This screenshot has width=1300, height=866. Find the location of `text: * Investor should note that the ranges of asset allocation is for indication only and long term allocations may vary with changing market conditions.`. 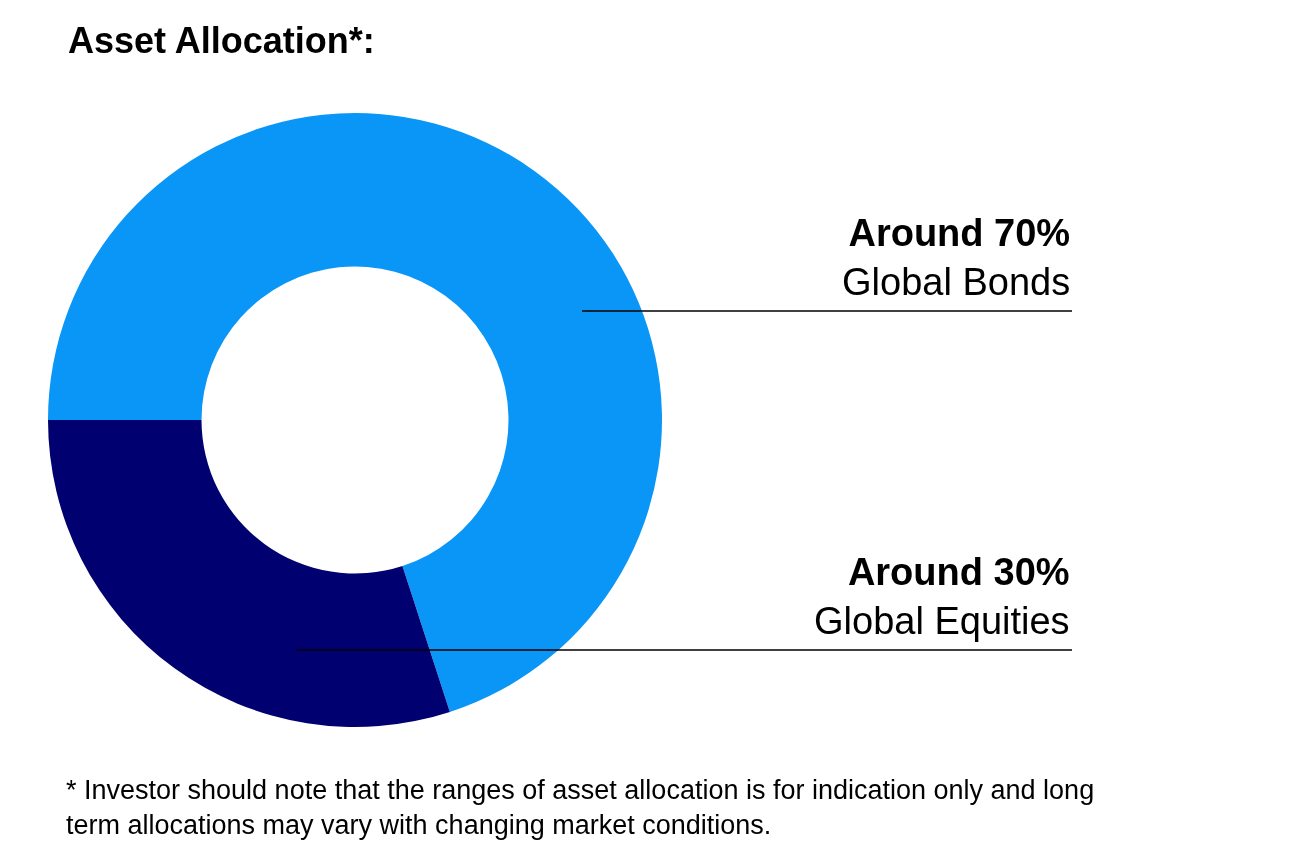

text: * Investor should note that the ranges of asset allocation is for indication only and long term allocations may vary with changing market conditions. is located at coordinates (580, 808).